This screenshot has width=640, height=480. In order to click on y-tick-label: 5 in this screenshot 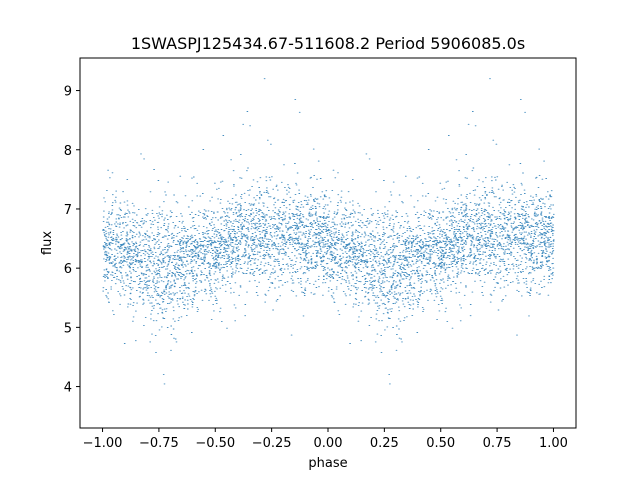, I will do `click(68, 328)`.